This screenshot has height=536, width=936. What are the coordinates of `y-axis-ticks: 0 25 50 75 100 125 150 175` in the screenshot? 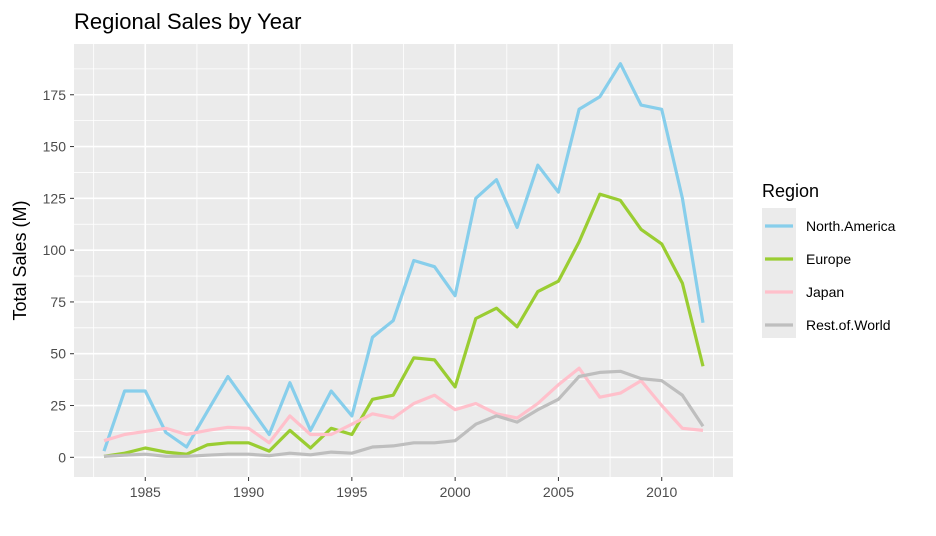 It's located at (58, 276).